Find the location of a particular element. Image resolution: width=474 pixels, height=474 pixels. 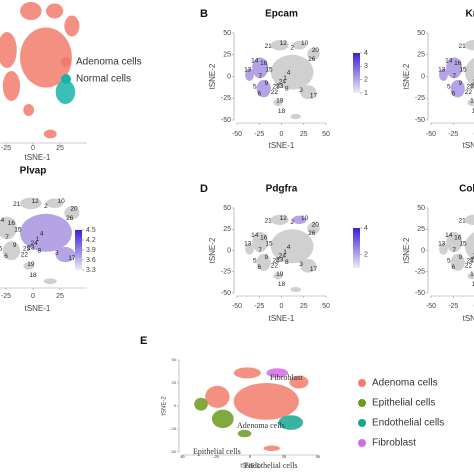

panel-title: Pdgfra is located at coordinates (282, 189).